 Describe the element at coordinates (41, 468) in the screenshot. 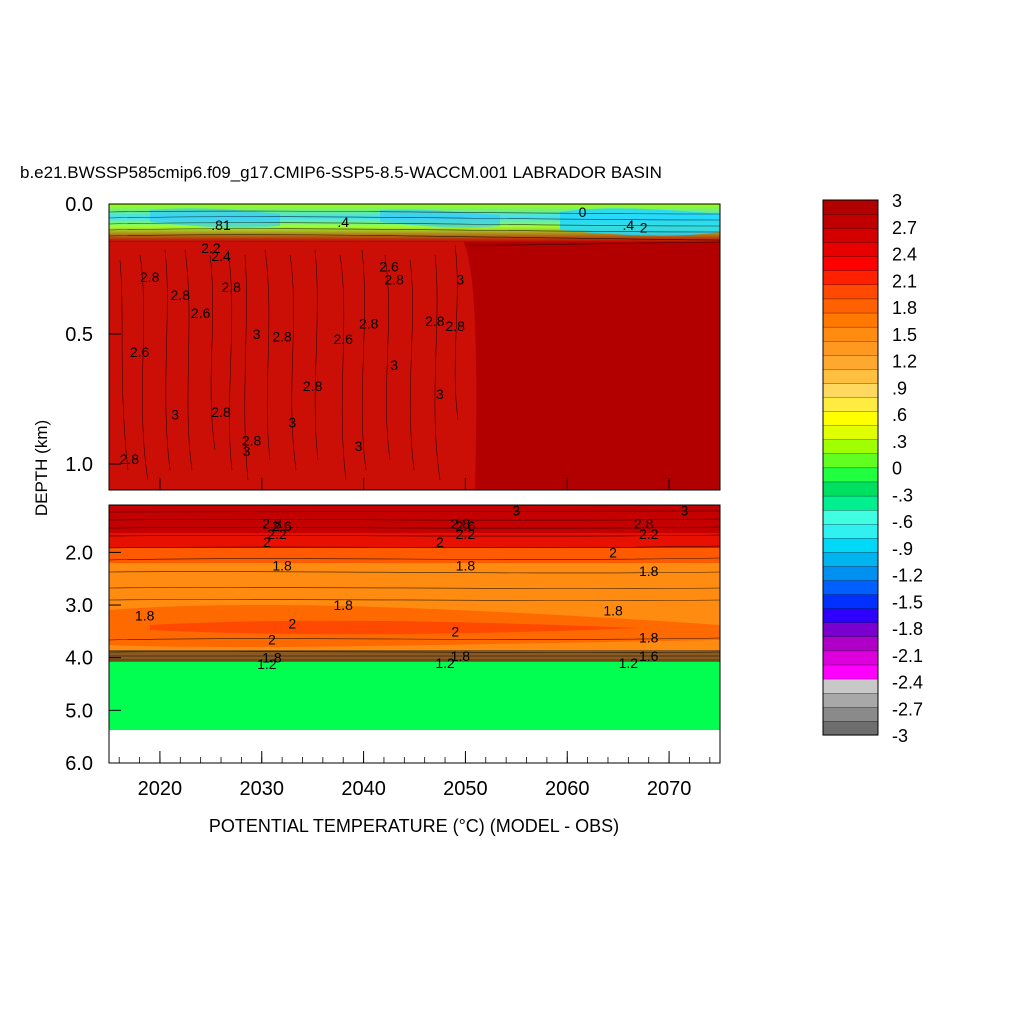

I see `y-axis-label: DEPTH (km)` at that location.